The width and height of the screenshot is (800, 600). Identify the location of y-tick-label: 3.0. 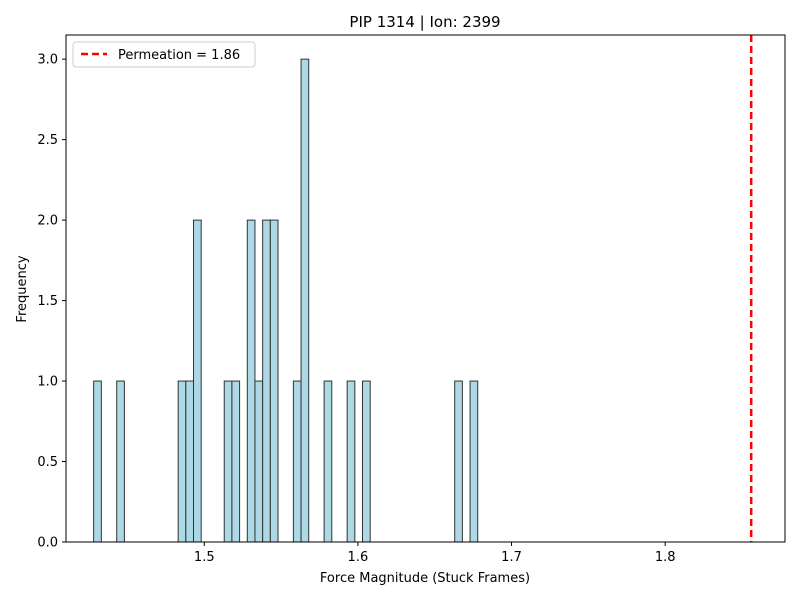
(47, 60).